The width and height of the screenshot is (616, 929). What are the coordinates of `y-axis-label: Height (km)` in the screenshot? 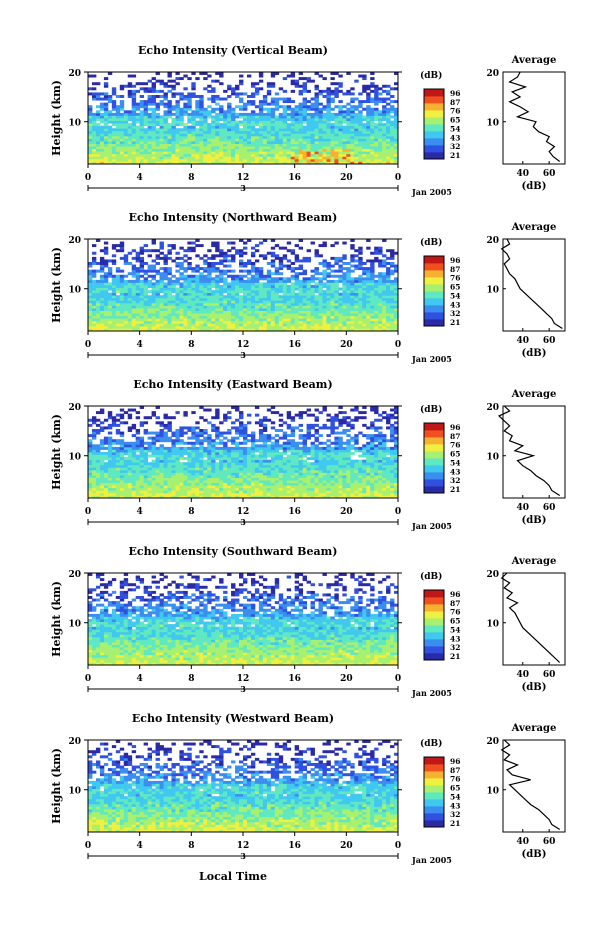 It's located at (56, 285).